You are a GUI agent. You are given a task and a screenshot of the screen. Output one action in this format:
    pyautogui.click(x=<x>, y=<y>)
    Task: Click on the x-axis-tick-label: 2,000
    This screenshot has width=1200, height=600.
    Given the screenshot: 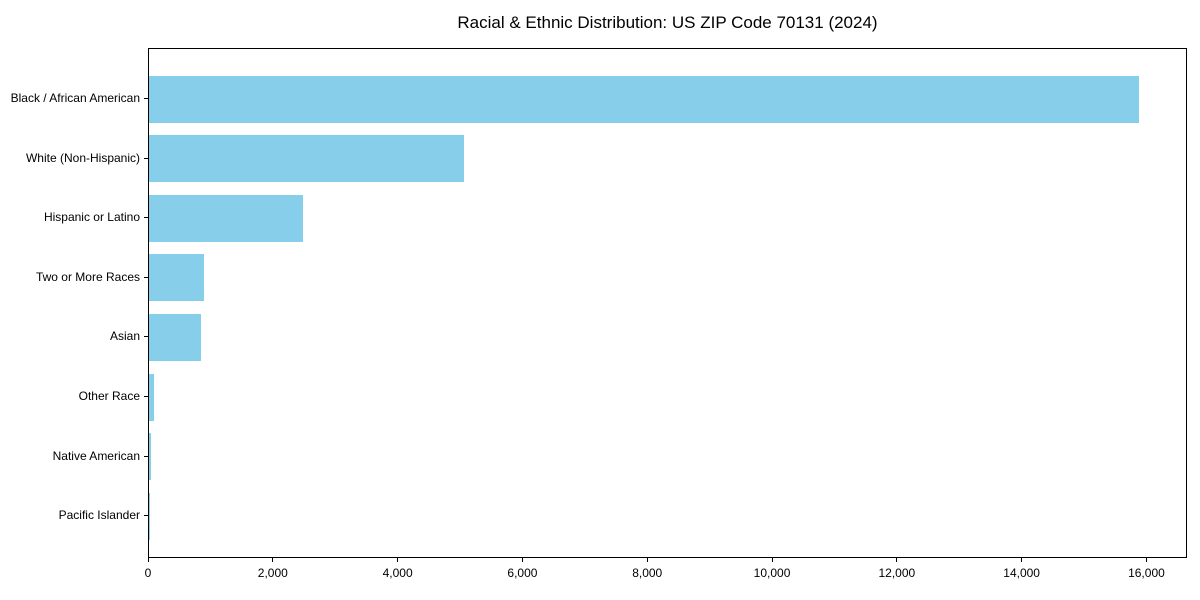 What is the action you would take?
    pyautogui.click(x=272, y=573)
    